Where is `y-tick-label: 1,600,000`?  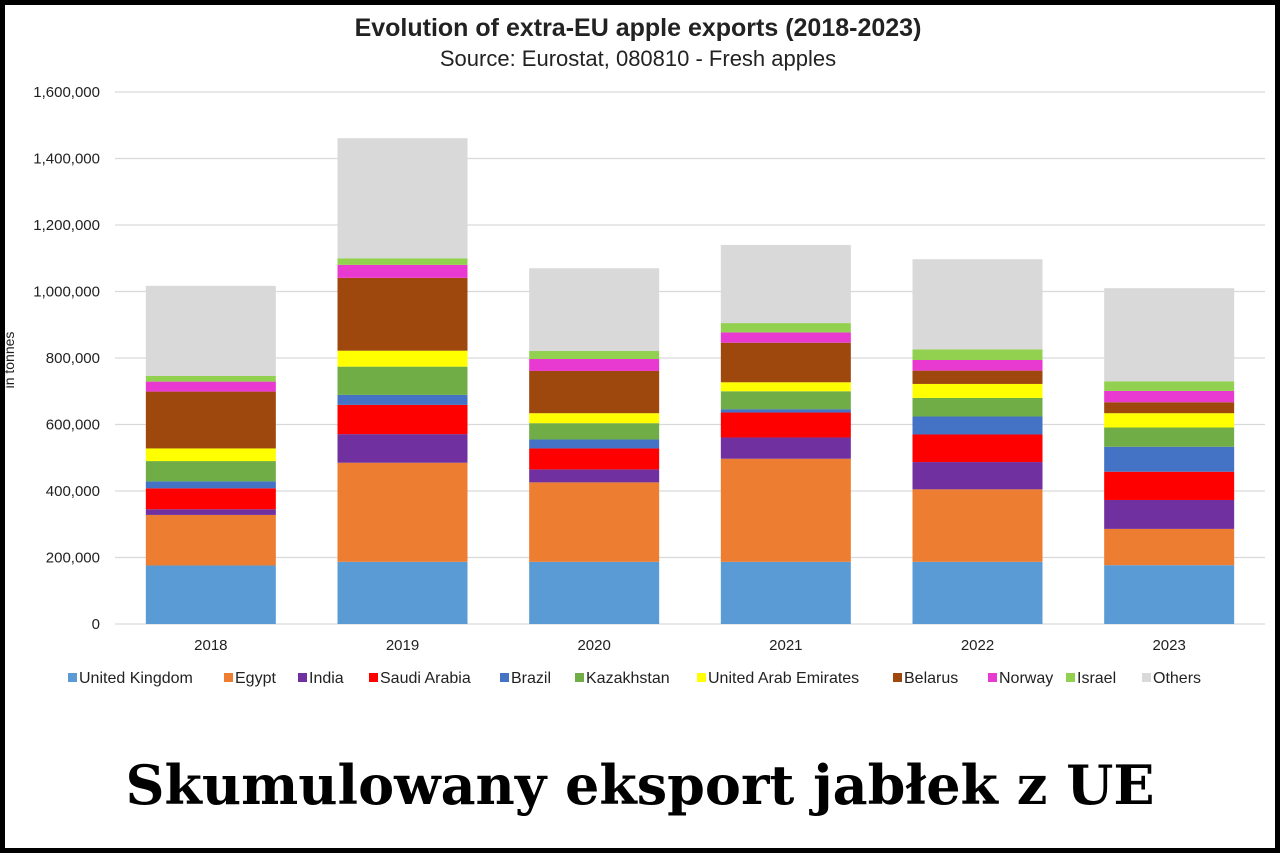
y-tick-label: 1,600,000 is located at coordinates (66, 92).